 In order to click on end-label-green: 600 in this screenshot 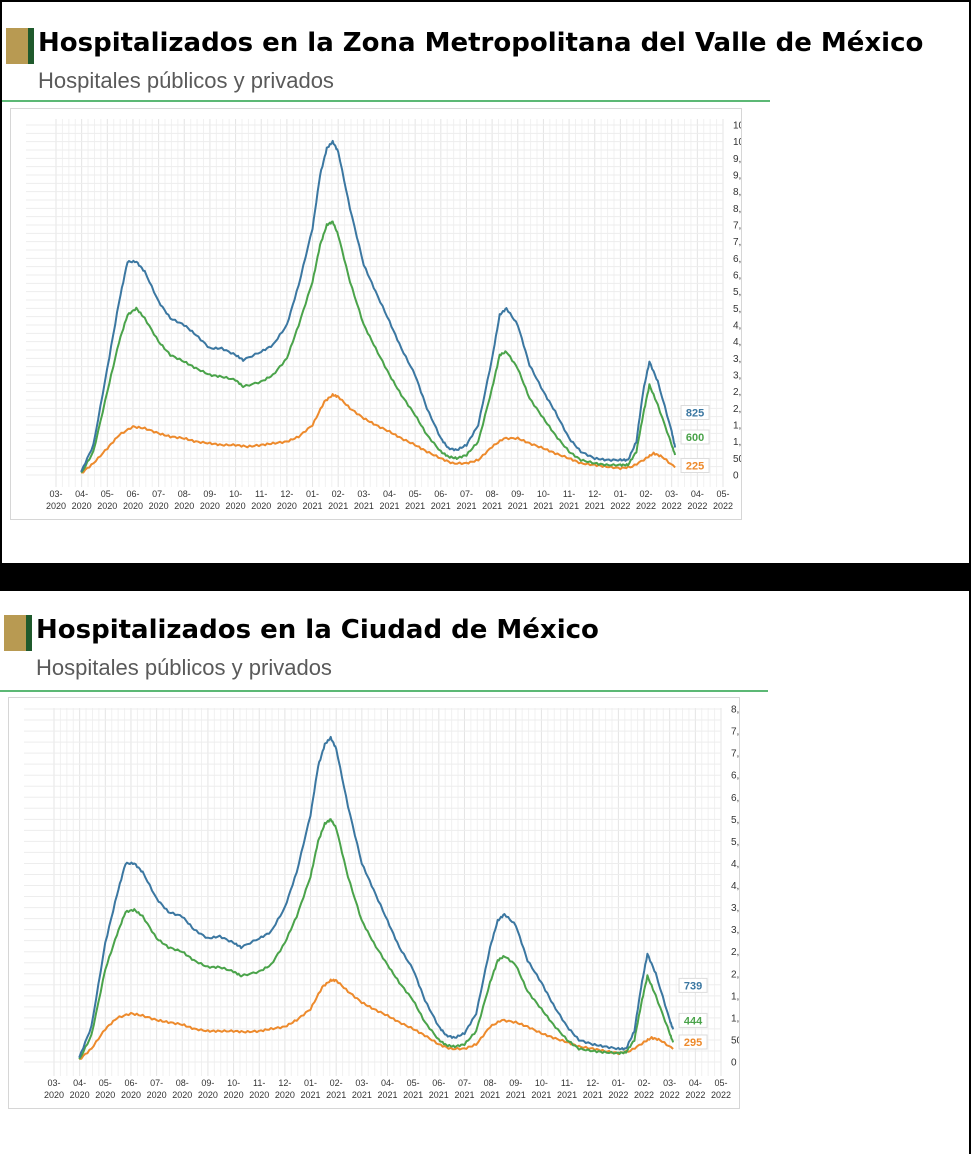, I will do `click(695, 437)`.